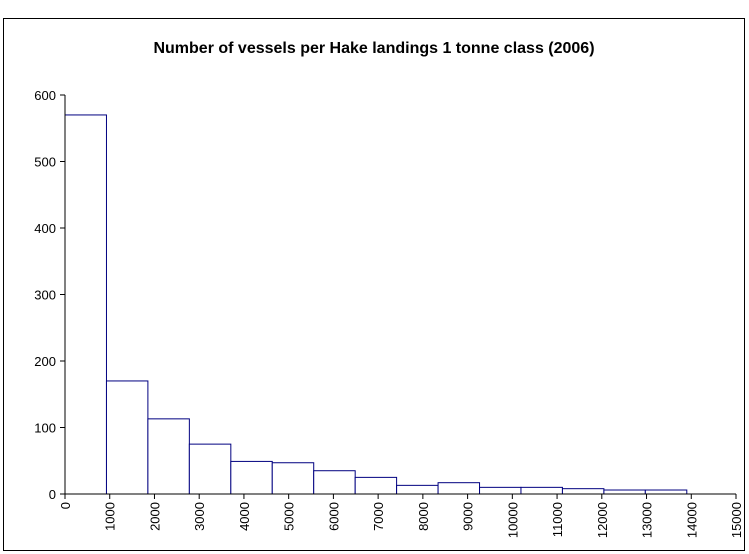  Describe the element at coordinates (45, 228) in the screenshot. I see `y-tick-label: 400` at that location.